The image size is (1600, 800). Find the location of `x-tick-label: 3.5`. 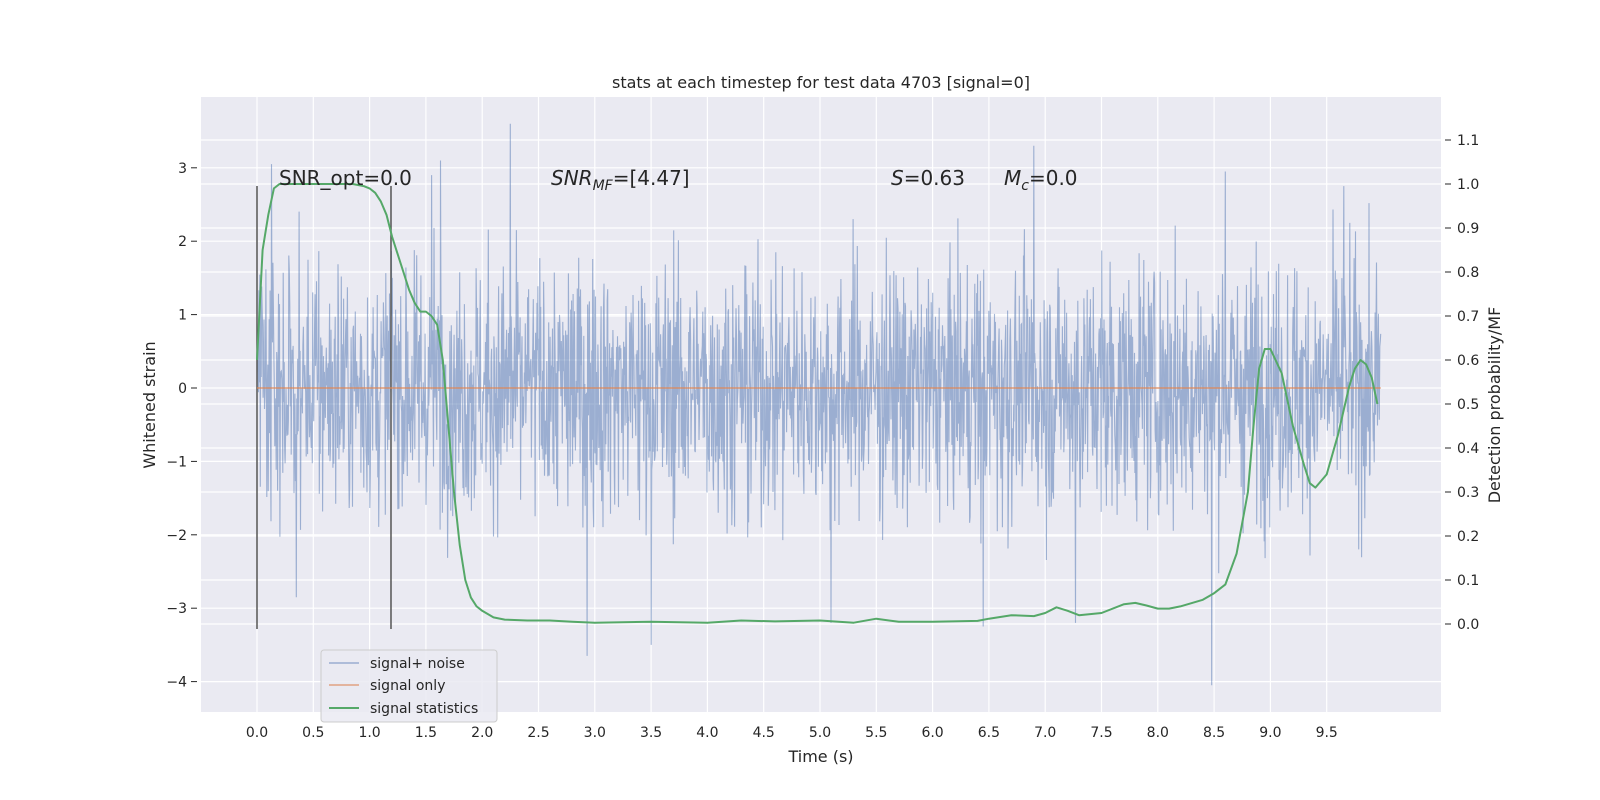

x-tick-label: 3.5 is located at coordinates (651, 733).